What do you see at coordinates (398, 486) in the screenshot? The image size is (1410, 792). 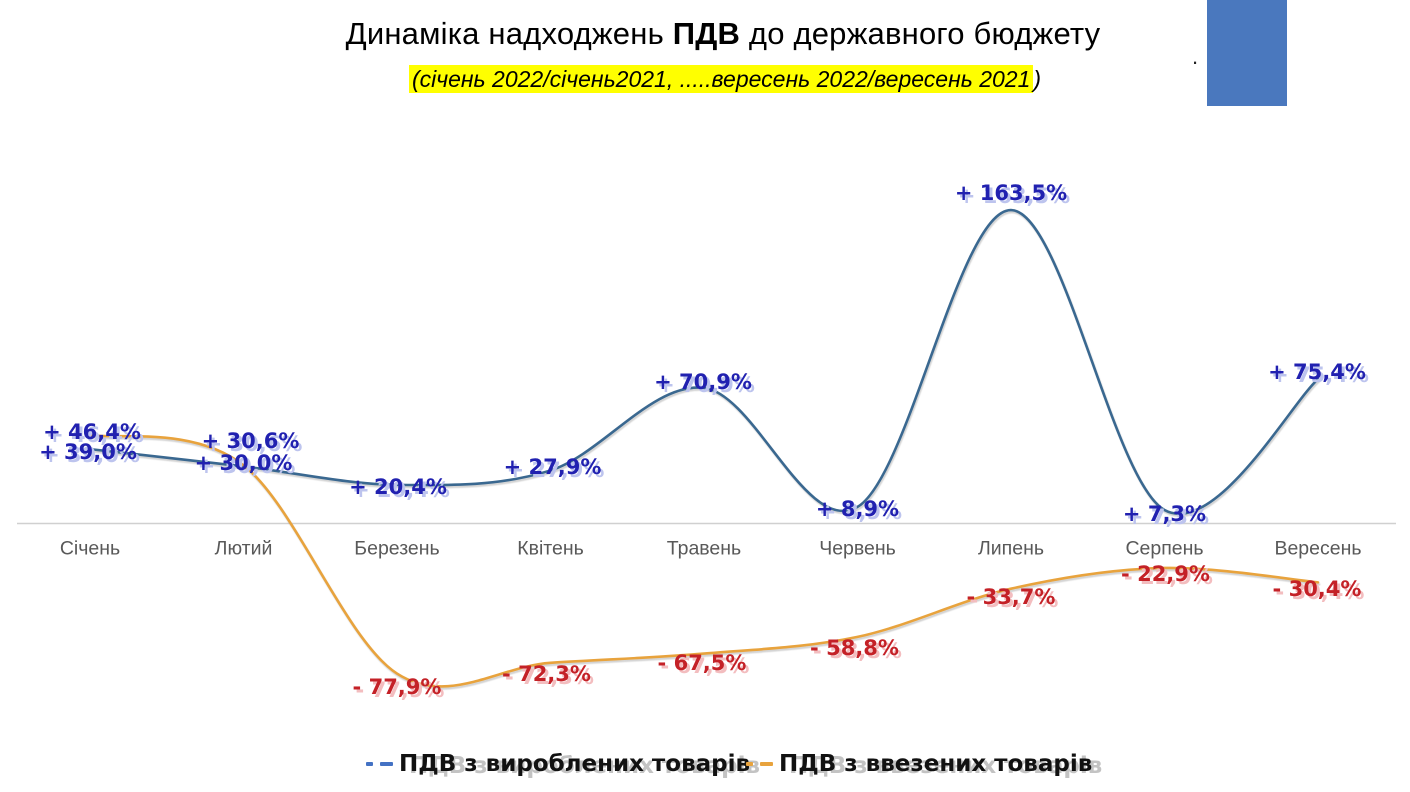 I see `point-label-produced-2: + 20,4%` at bounding box center [398, 486].